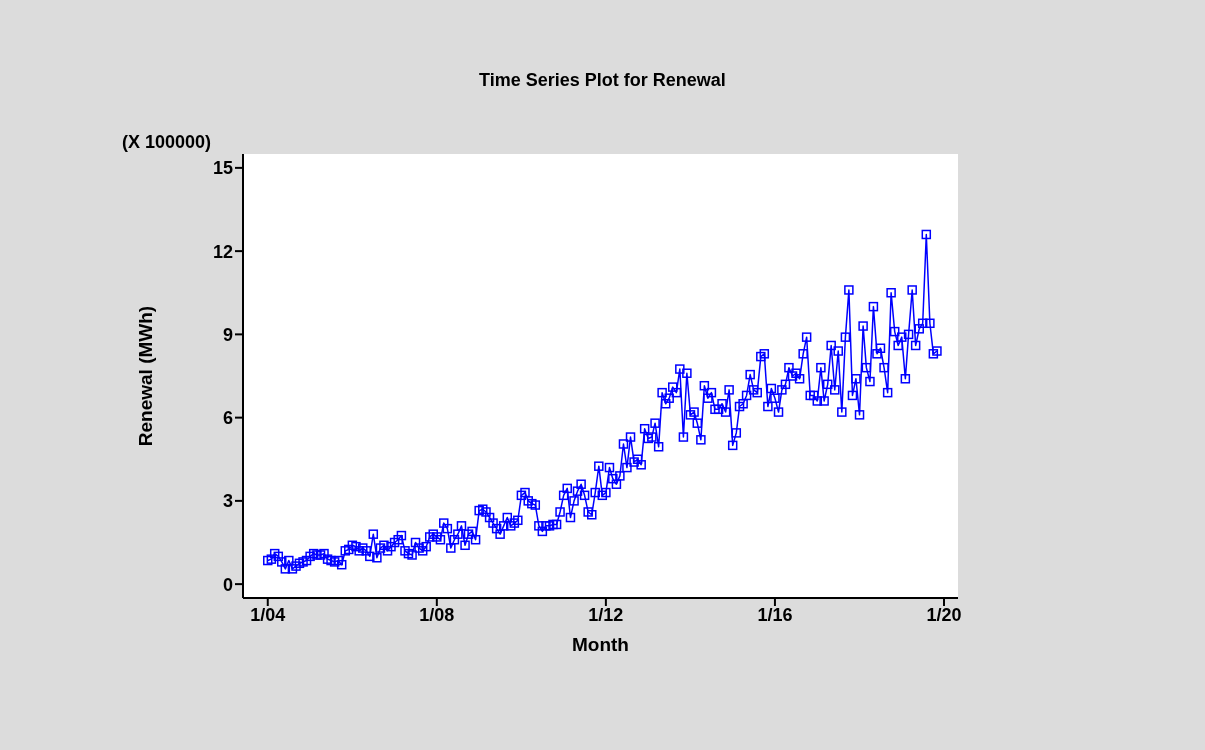 The image size is (1205, 750). Describe the element at coordinates (227, 418) in the screenshot. I see `y-tick-label: 6` at that location.